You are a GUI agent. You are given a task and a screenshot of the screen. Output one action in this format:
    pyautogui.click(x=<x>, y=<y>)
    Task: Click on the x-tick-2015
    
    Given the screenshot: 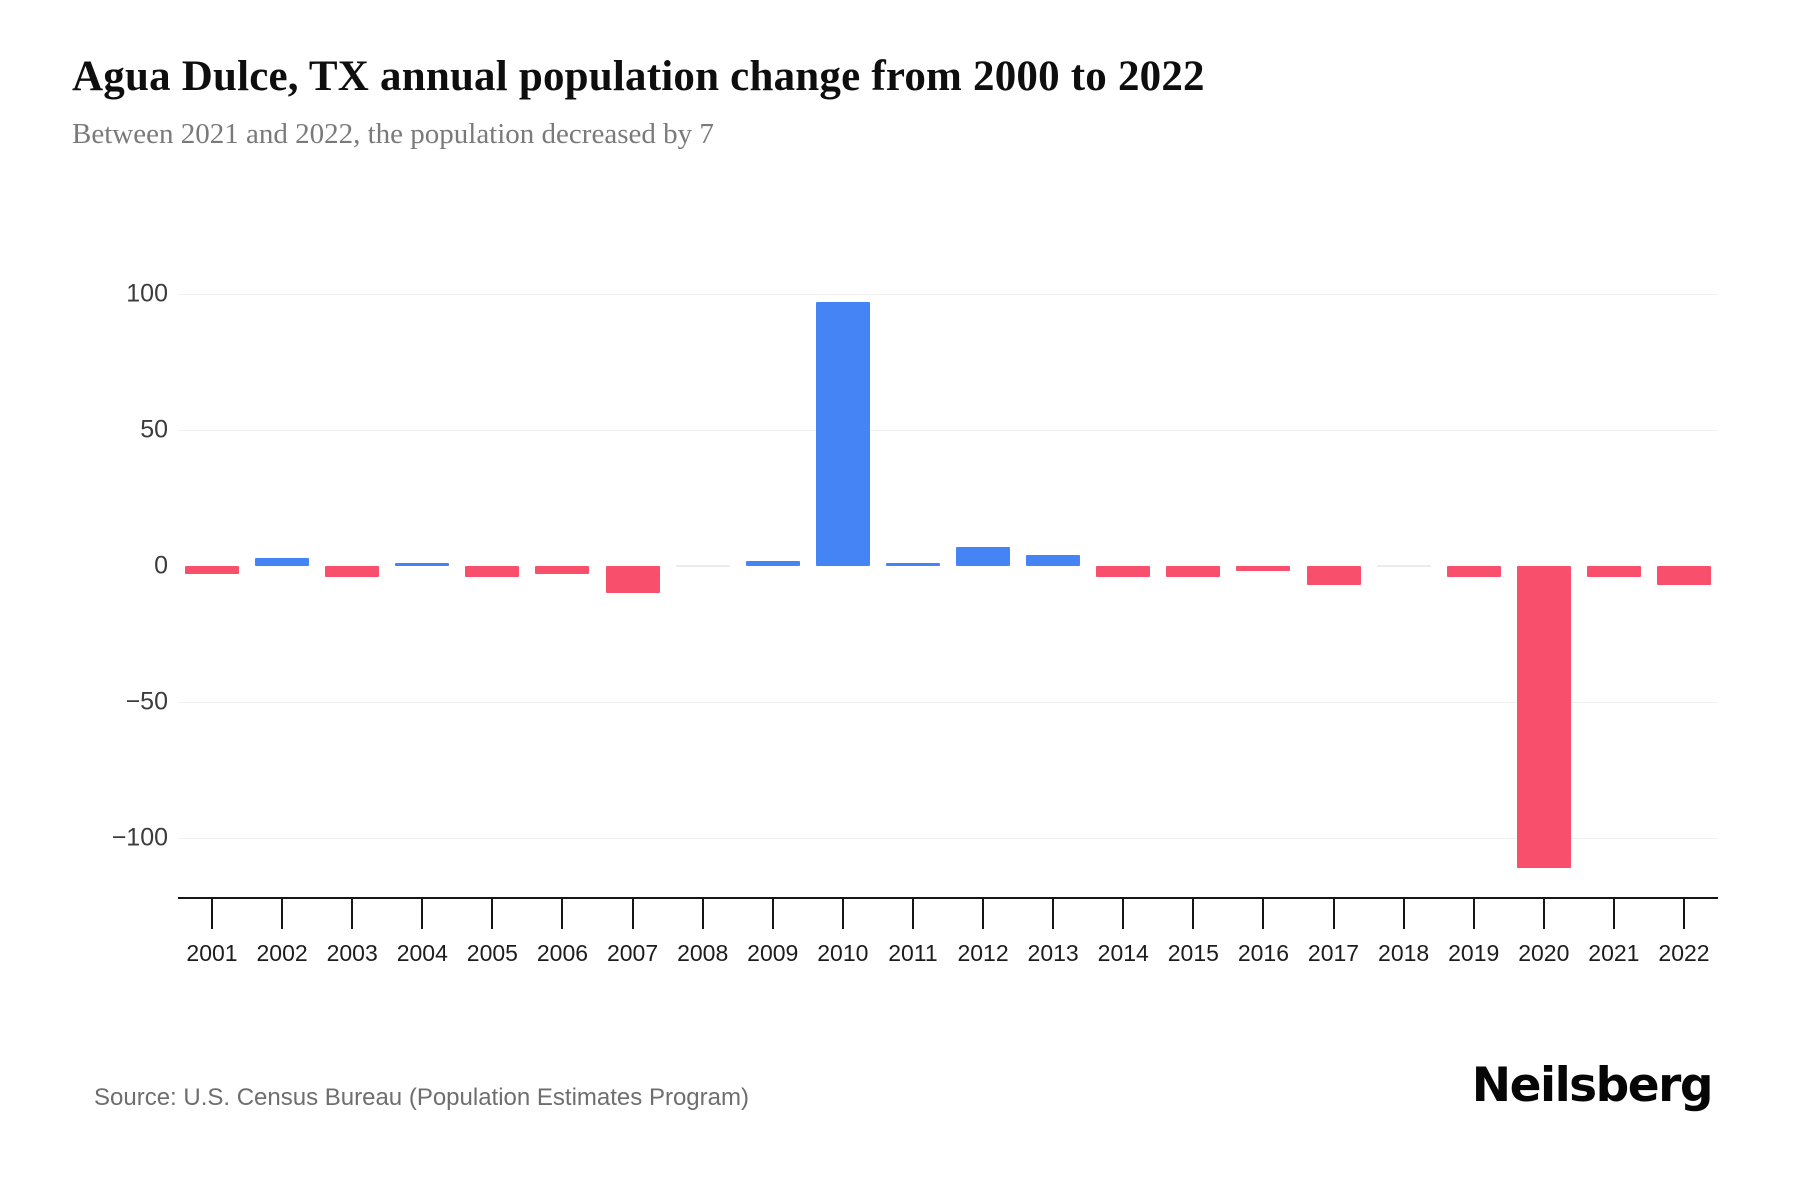 What is the action you would take?
    pyautogui.click(x=1193, y=914)
    